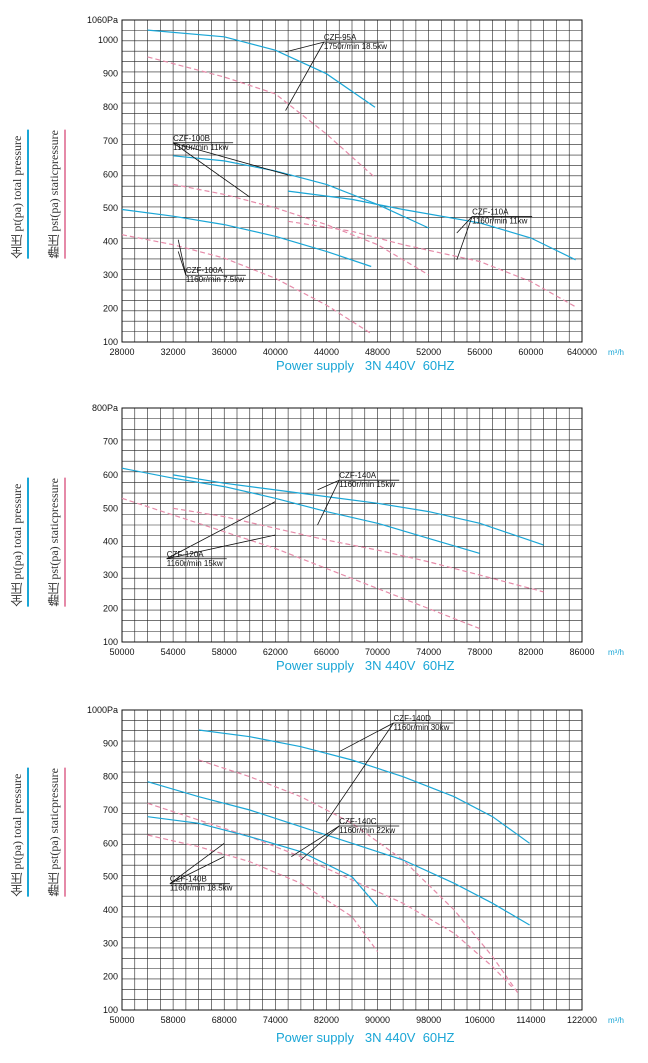  What do you see at coordinates (326, 652) in the screenshot?
I see `x-tick-label: 66000` at bounding box center [326, 652].